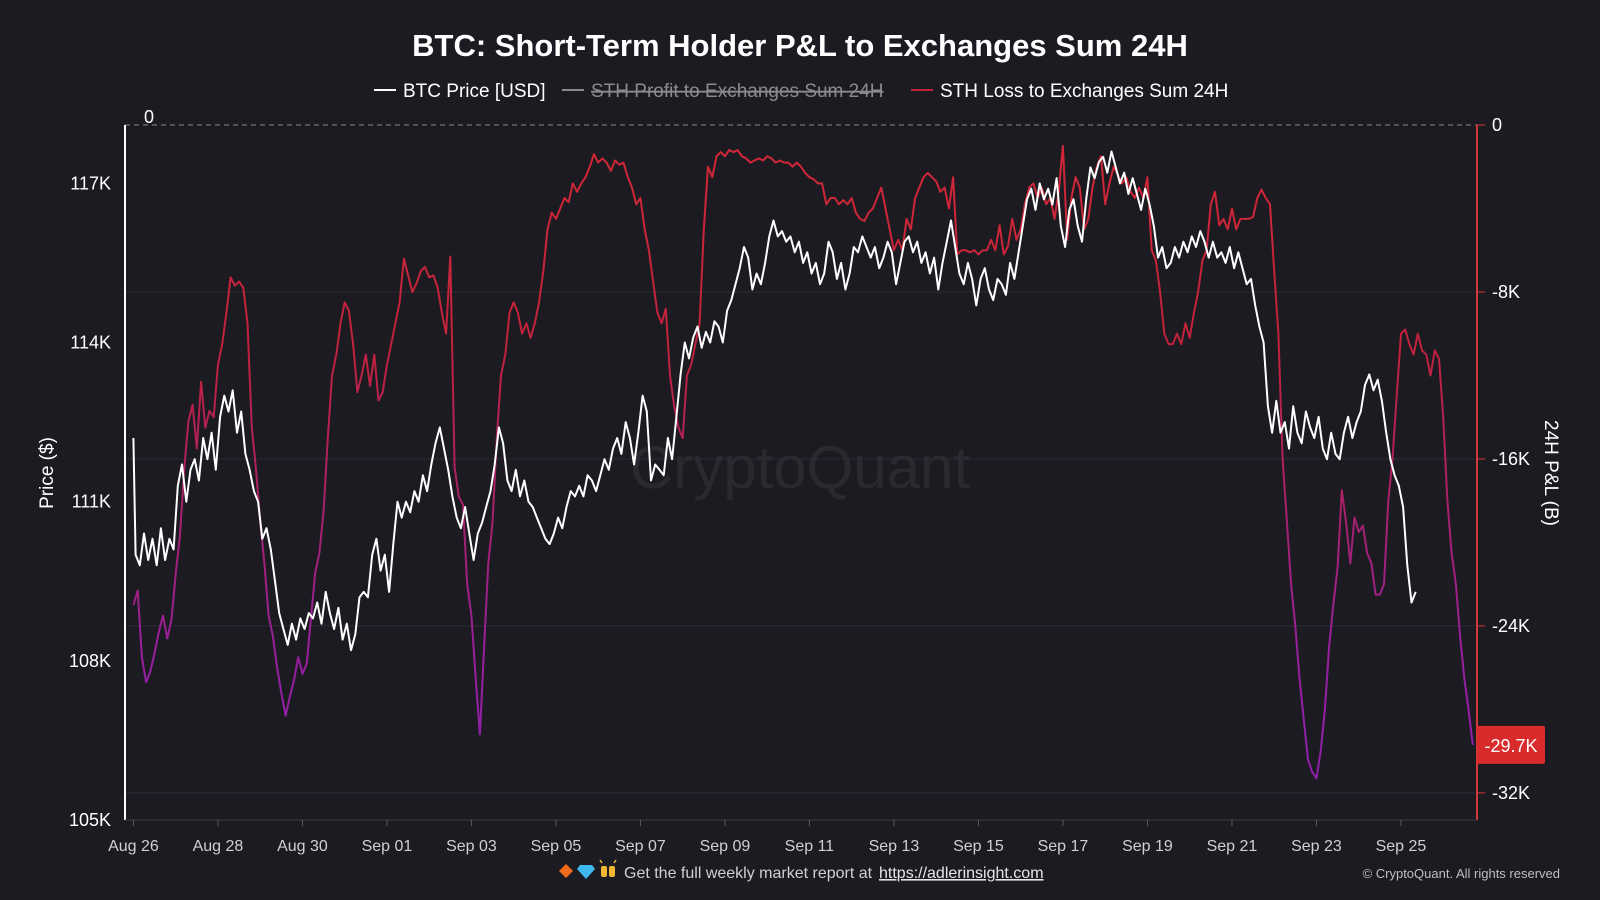 The width and height of the screenshot is (1600, 900). What do you see at coordinates (586, 872) in the screenshot?
I see `blue-gem-icon` at bounding box center [586, 872].